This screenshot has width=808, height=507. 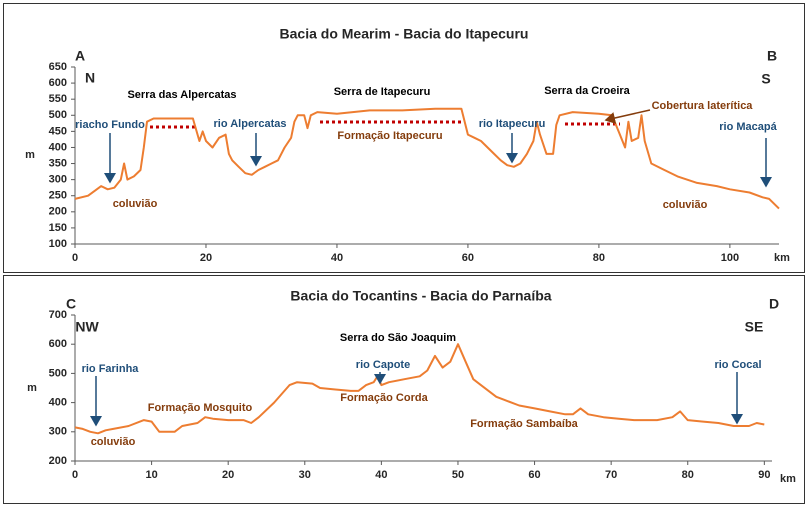 I want to click on y-tick-label: 150, so click(x=58, y=228).